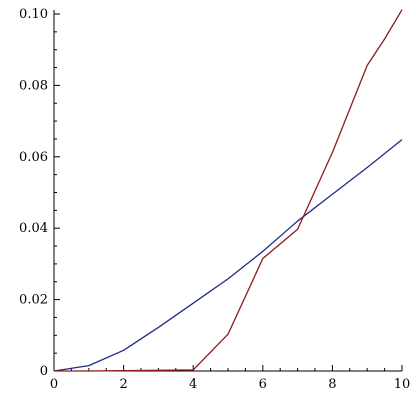 The height and width of the screenshot is (416, 416). What do you see at coordinates (402, 384) in the screenshot?
I see `x-tick-label: 10` at bounding box center [402, 384].